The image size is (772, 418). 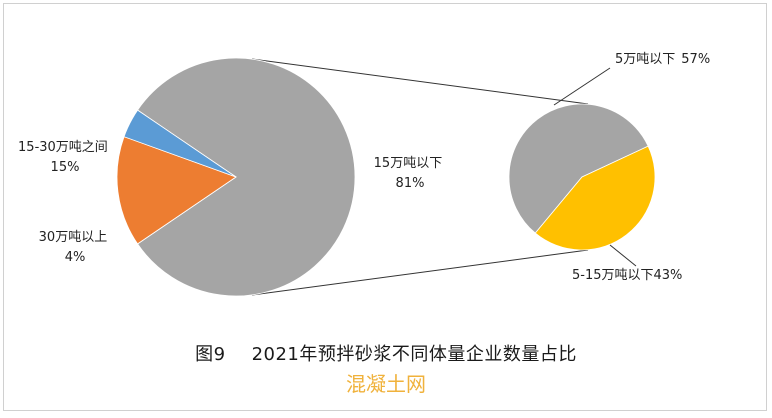 What do you see at coordinates (410, 173) in the screenshot?
I see `main-label-81: 15万吨以下 81%` at bounding box center [410, 173].